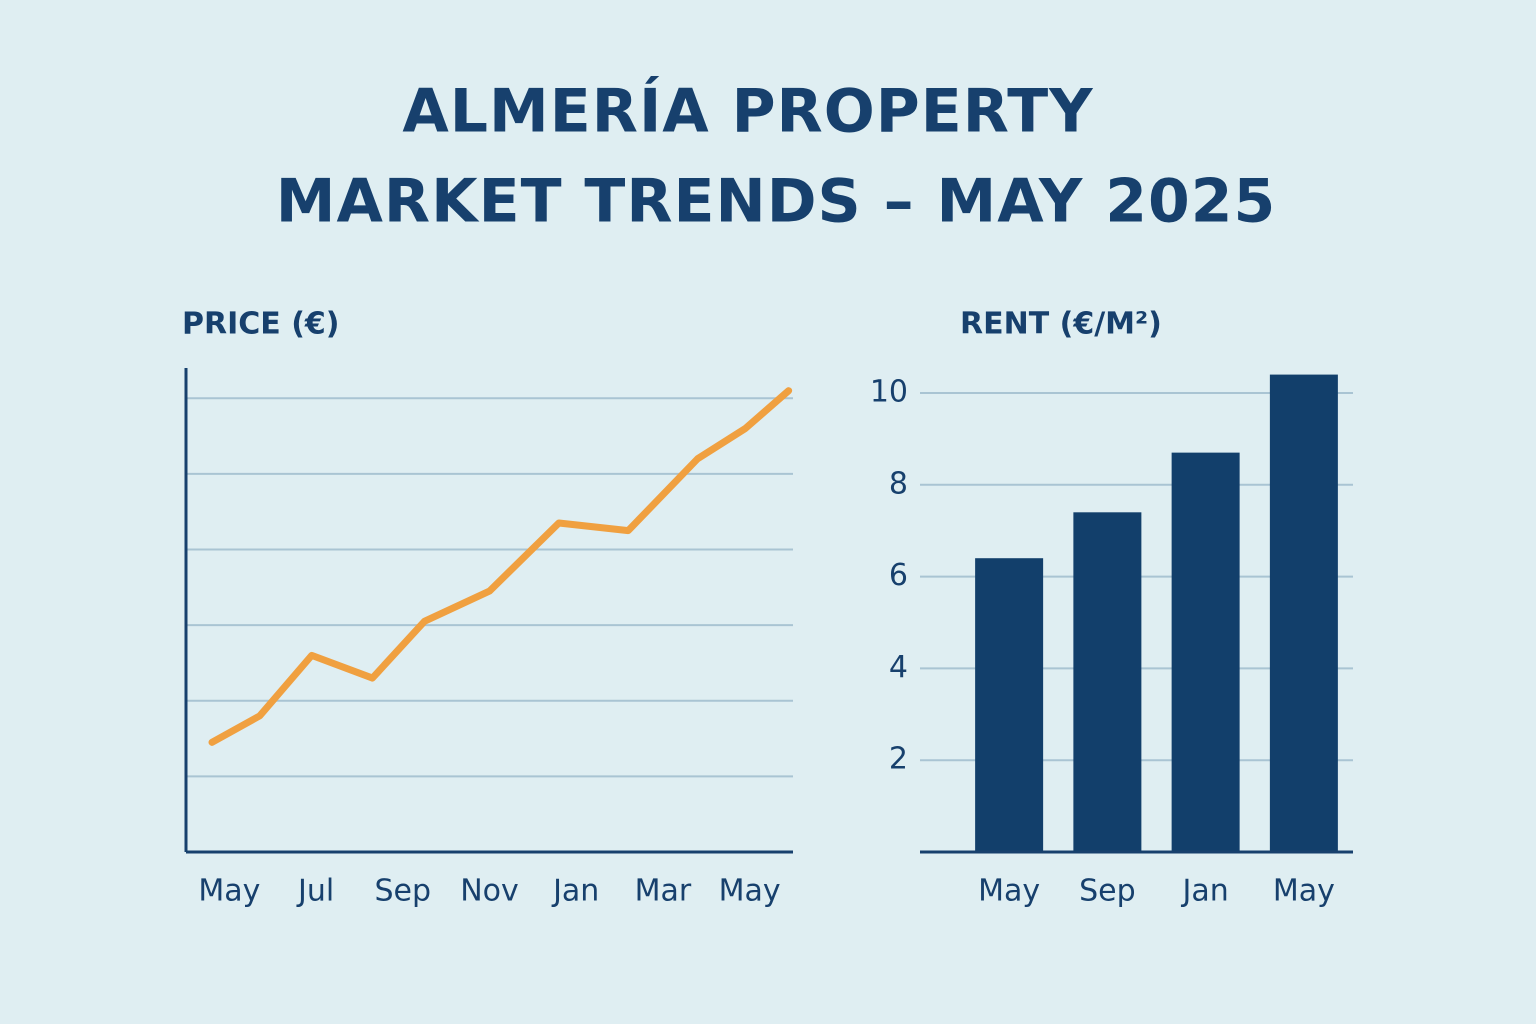 The width and height of the screenshot is (1536, 1024). What do you see at coordinates (663, 891) in the screenshot?
I see `x-tick-label: Mar` at bounding box center [663, 891].